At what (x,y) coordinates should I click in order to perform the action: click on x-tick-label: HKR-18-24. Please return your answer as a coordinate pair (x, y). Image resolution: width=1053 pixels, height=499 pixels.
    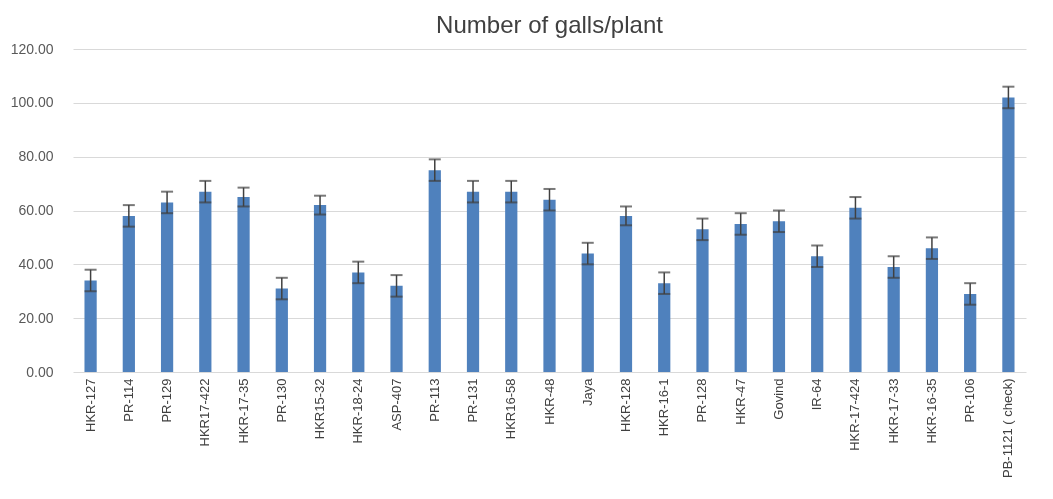
    Looking at the image, I should click on (358, 411).